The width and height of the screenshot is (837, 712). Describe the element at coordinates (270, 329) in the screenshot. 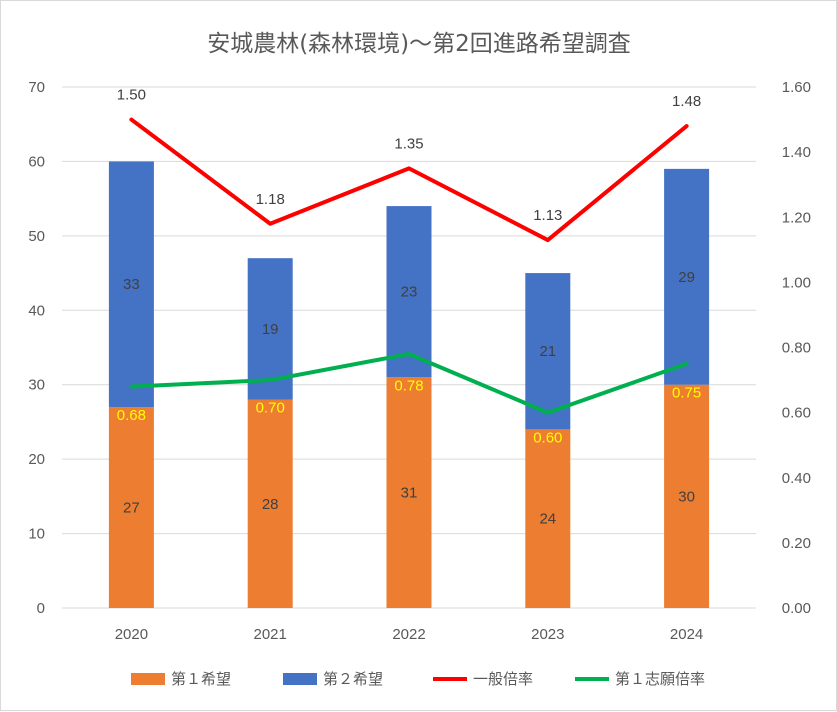

I see `bar-value-label: 19` at that location.